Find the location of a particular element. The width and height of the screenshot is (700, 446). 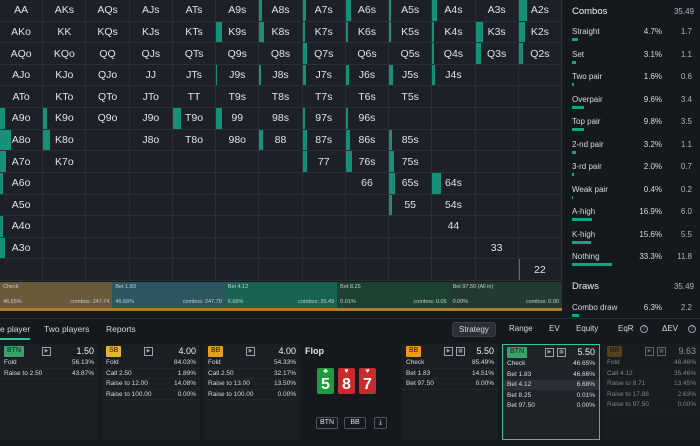

action-row: Raise to 13.00 13.50% is located at coordinates (252, 384).